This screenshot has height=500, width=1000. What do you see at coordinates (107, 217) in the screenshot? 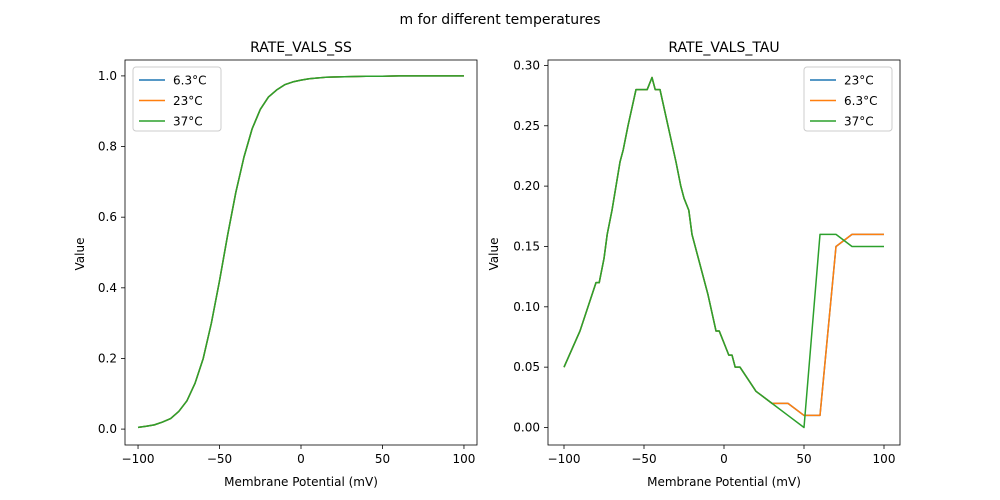
I see `y-tick-label: 0.6` at bounding box center [107, 217].